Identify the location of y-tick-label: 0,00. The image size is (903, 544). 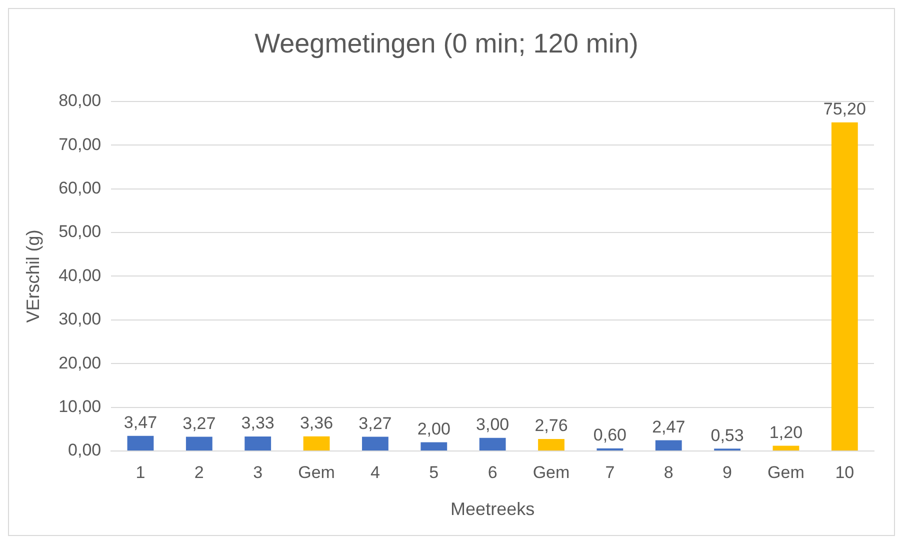
(85, 450).